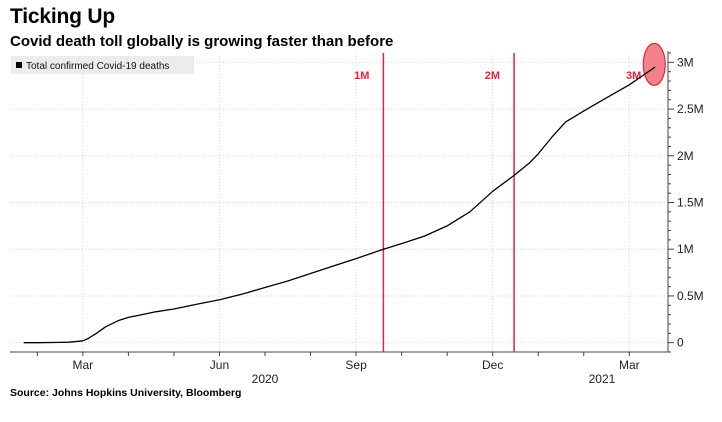 This screenshot has height=422, width=722. Describe the element at coordinates (97, 66) in the screenshot. I see `legend-label: Total confirmed Covid-19 deaths` at that location.